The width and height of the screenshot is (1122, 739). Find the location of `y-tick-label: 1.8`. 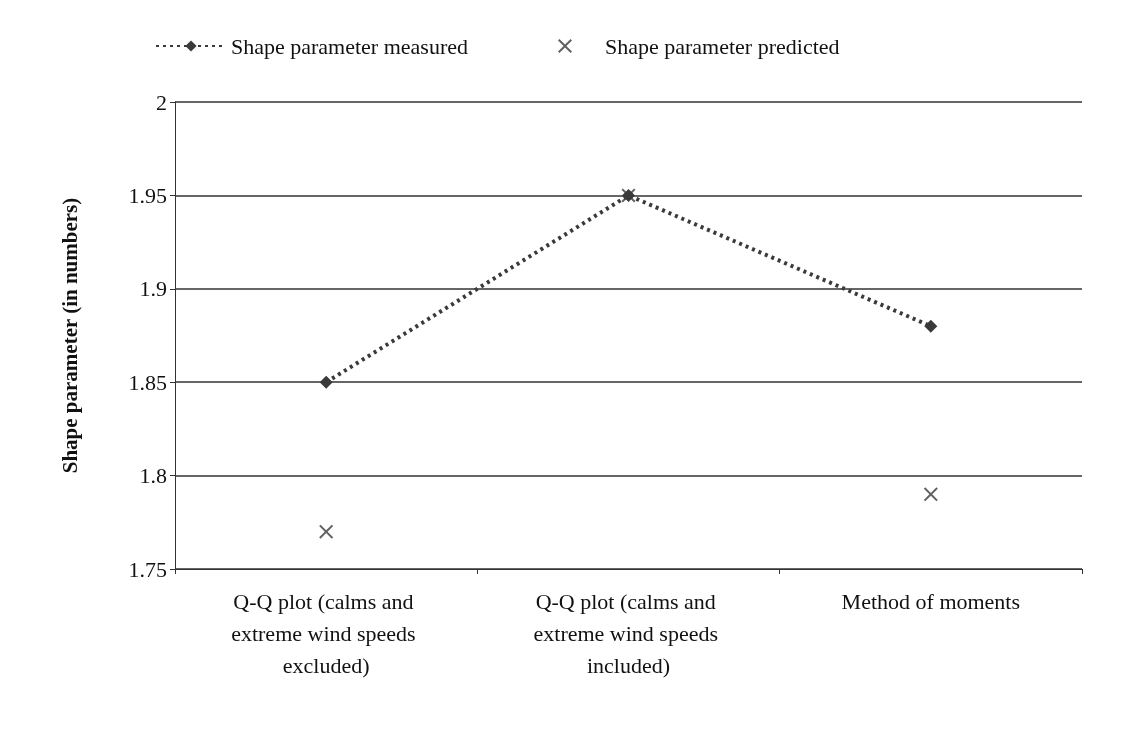

y-tick-label: 1.8 is located at coordinates (153, 476).